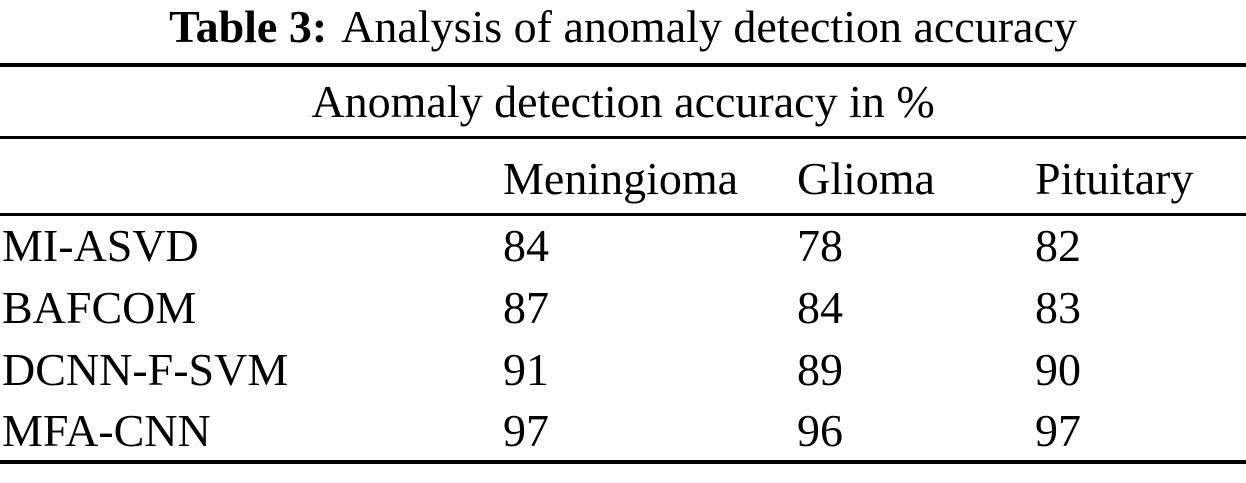 The width and height of the screenshot is (1246, 483). Describe the element at coordinates (650, 176) in the screenshot. I see `column-header-meningioma: Meningioma` at that location.